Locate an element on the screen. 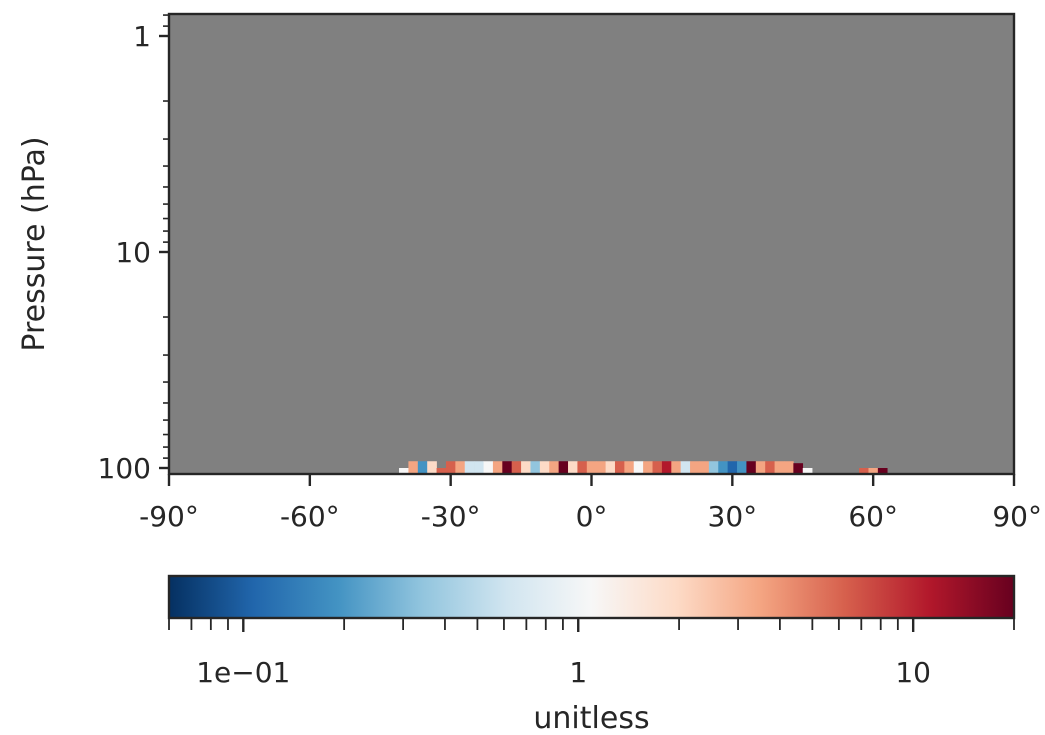 Image resolution: width=1045 pixels, height=735 pixels. colorbar-tick-label: 1 is located at coordinates (578, 672).